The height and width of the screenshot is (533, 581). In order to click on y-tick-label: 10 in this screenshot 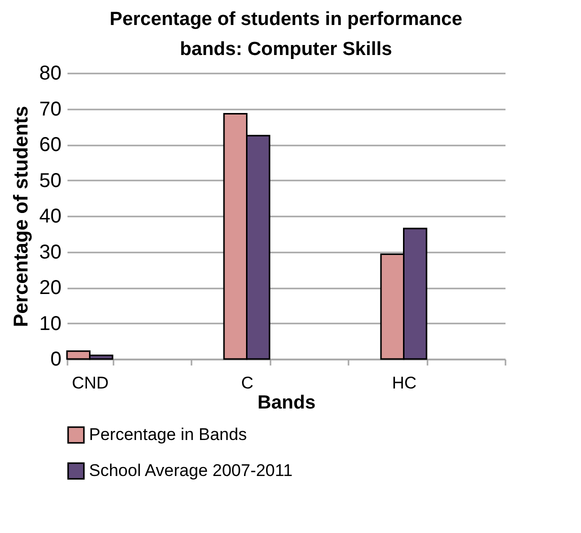, I will do `click(50, 323)`.